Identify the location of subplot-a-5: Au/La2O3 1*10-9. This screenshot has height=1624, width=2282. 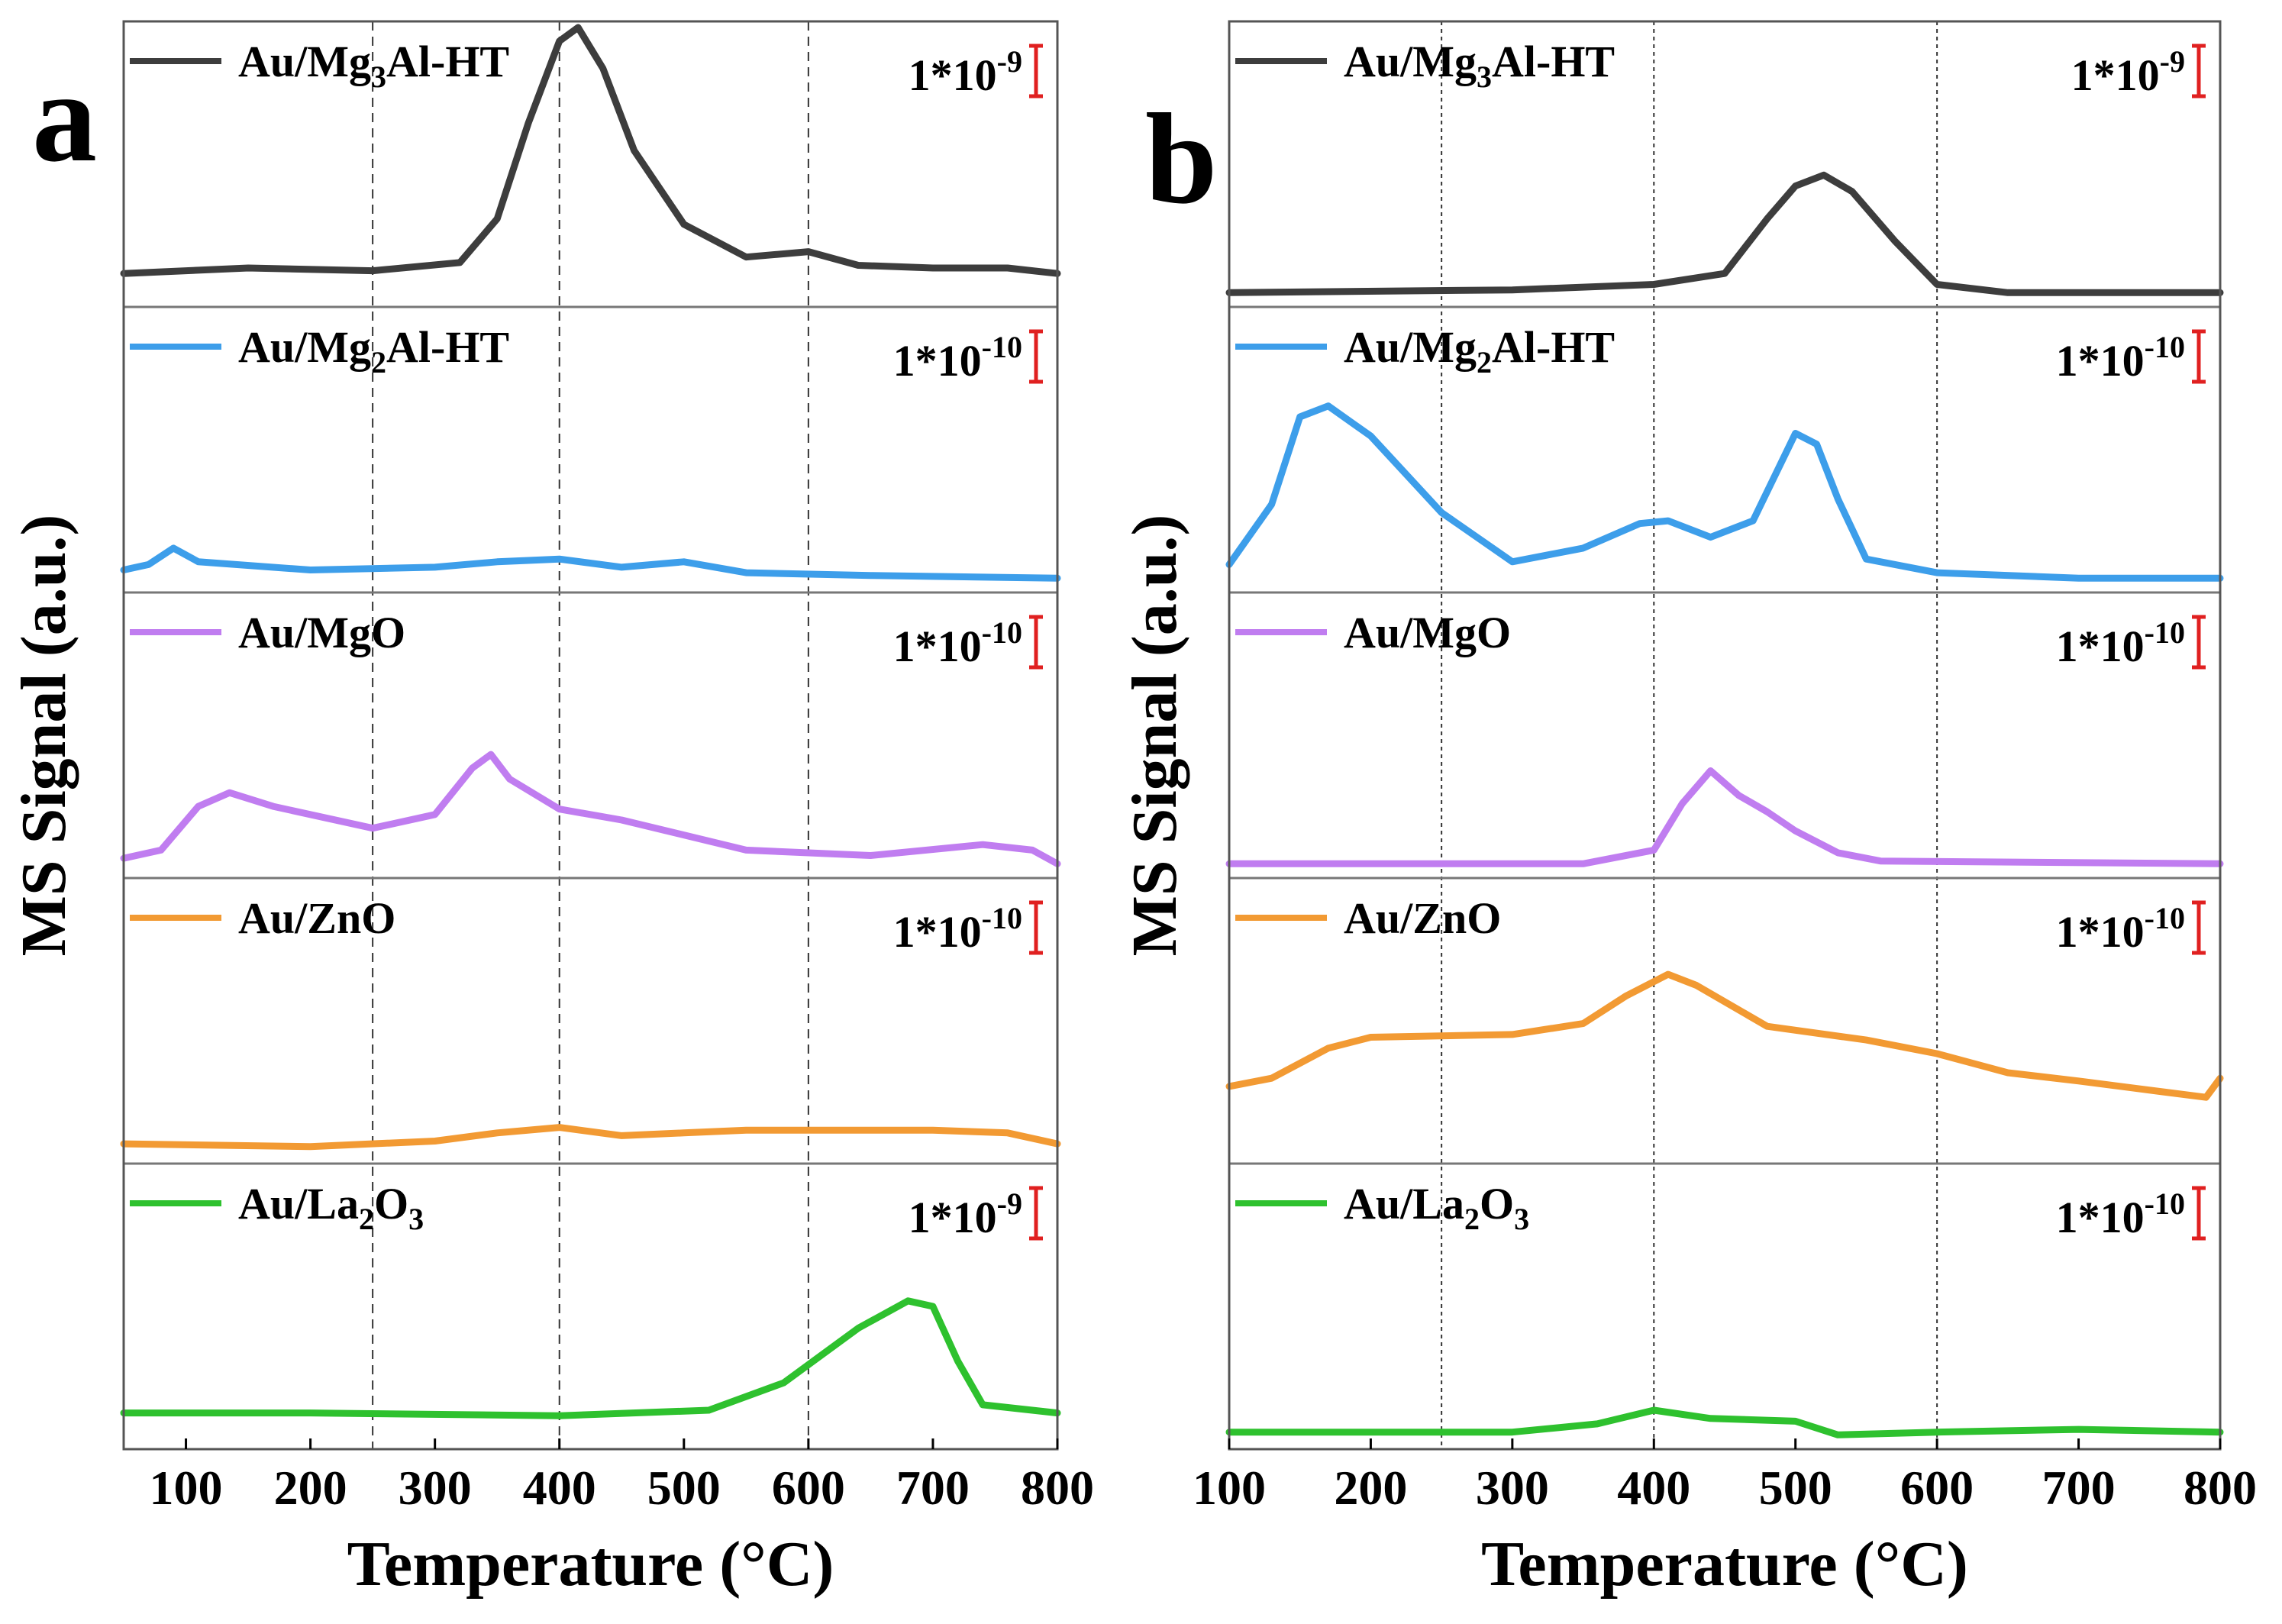
(590, 1290).